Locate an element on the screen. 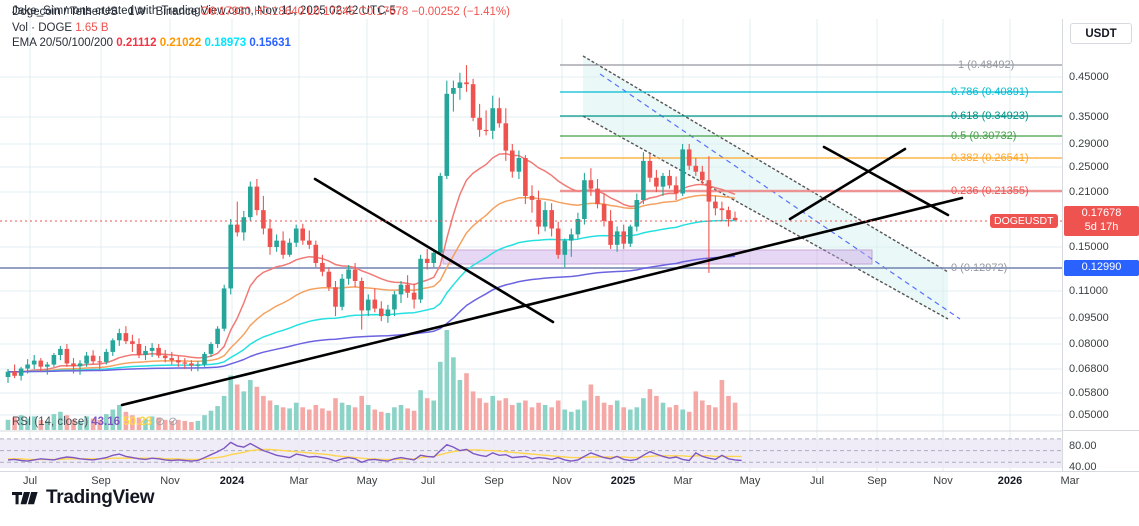 The width and height of the screenshot is (1139, 526). bar-countdown: 5d 17h is located at coordinates (1101, 226).